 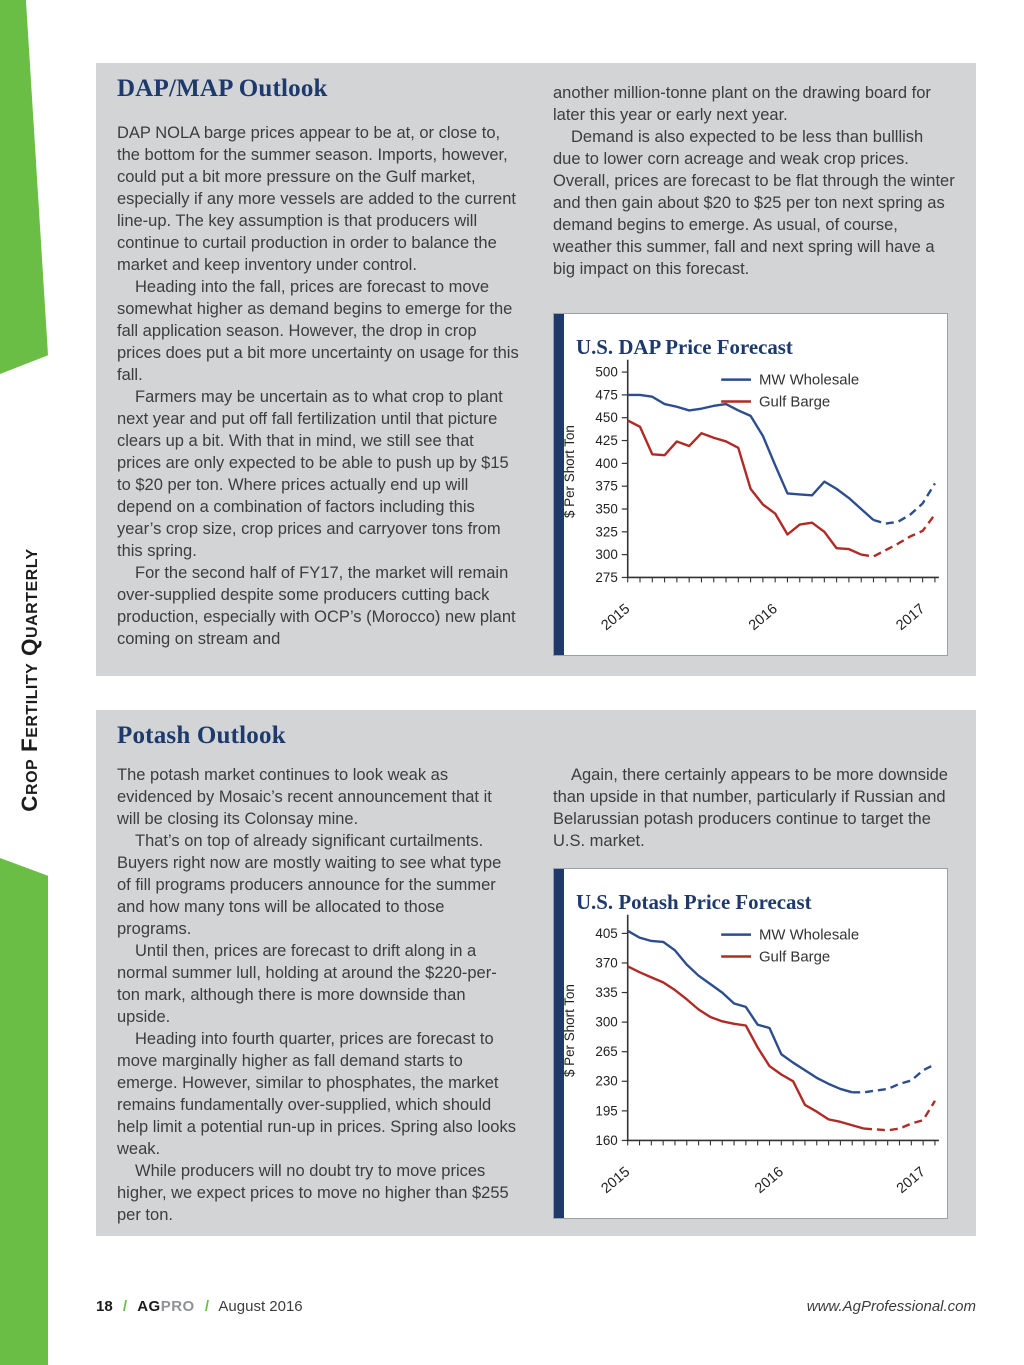 I want to click on footer-left: 18 / AGPRO / August 2016, so click(x=199, y=1306).